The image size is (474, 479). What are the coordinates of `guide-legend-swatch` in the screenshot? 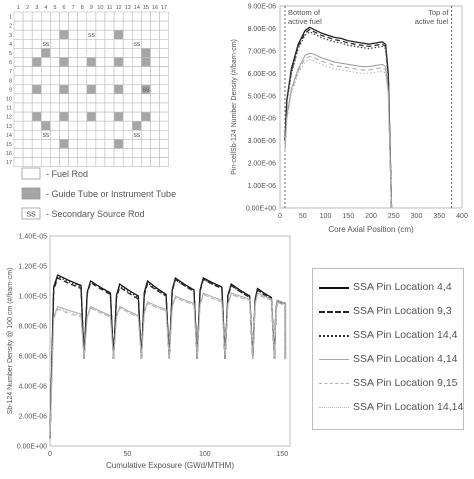 It's located at (31, 193).